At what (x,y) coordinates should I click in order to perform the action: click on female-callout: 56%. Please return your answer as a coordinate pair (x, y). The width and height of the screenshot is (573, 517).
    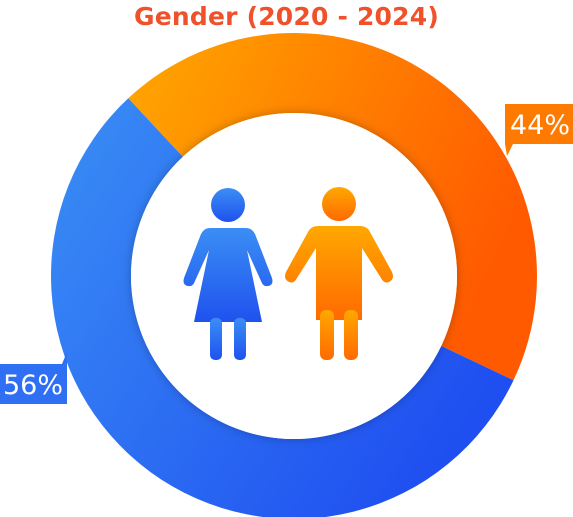
    Looking at the image, I should click on (33, 378).